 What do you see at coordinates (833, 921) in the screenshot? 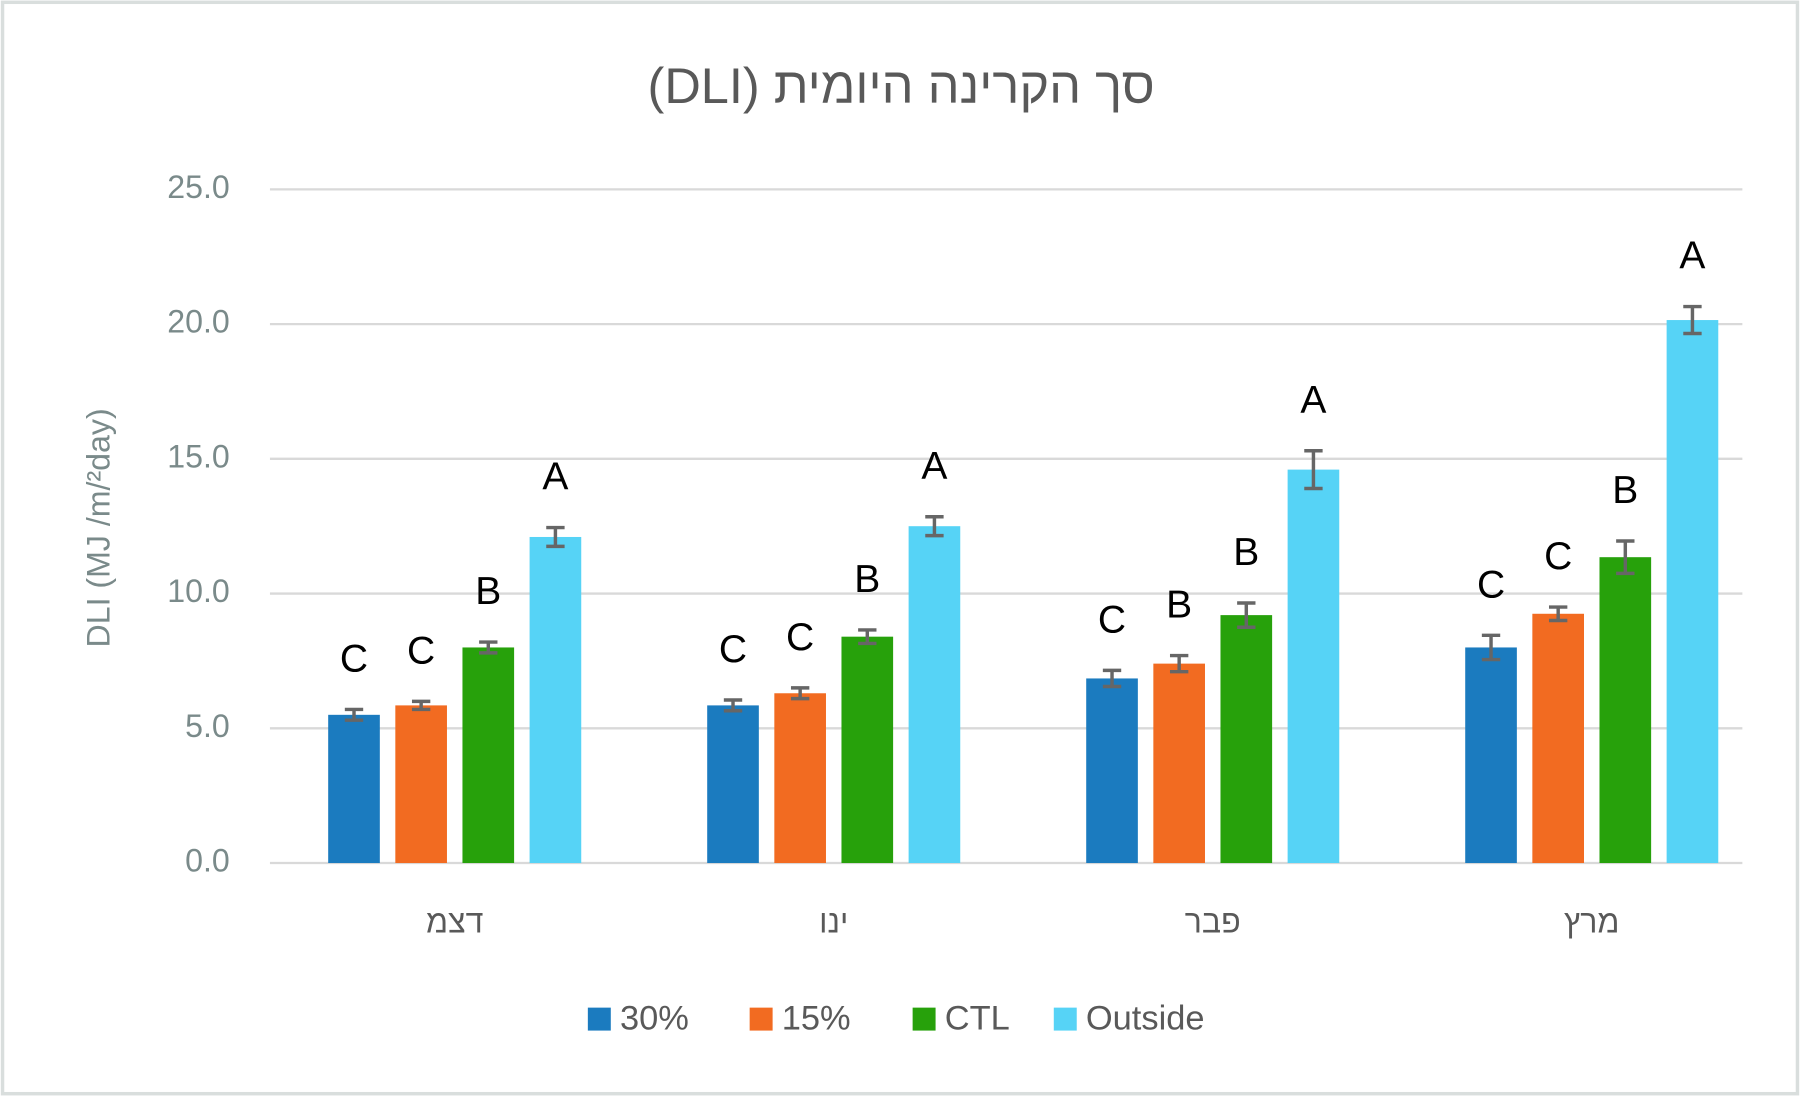
I see `x-tick-label: ינו` at bounding box center [833, 921].